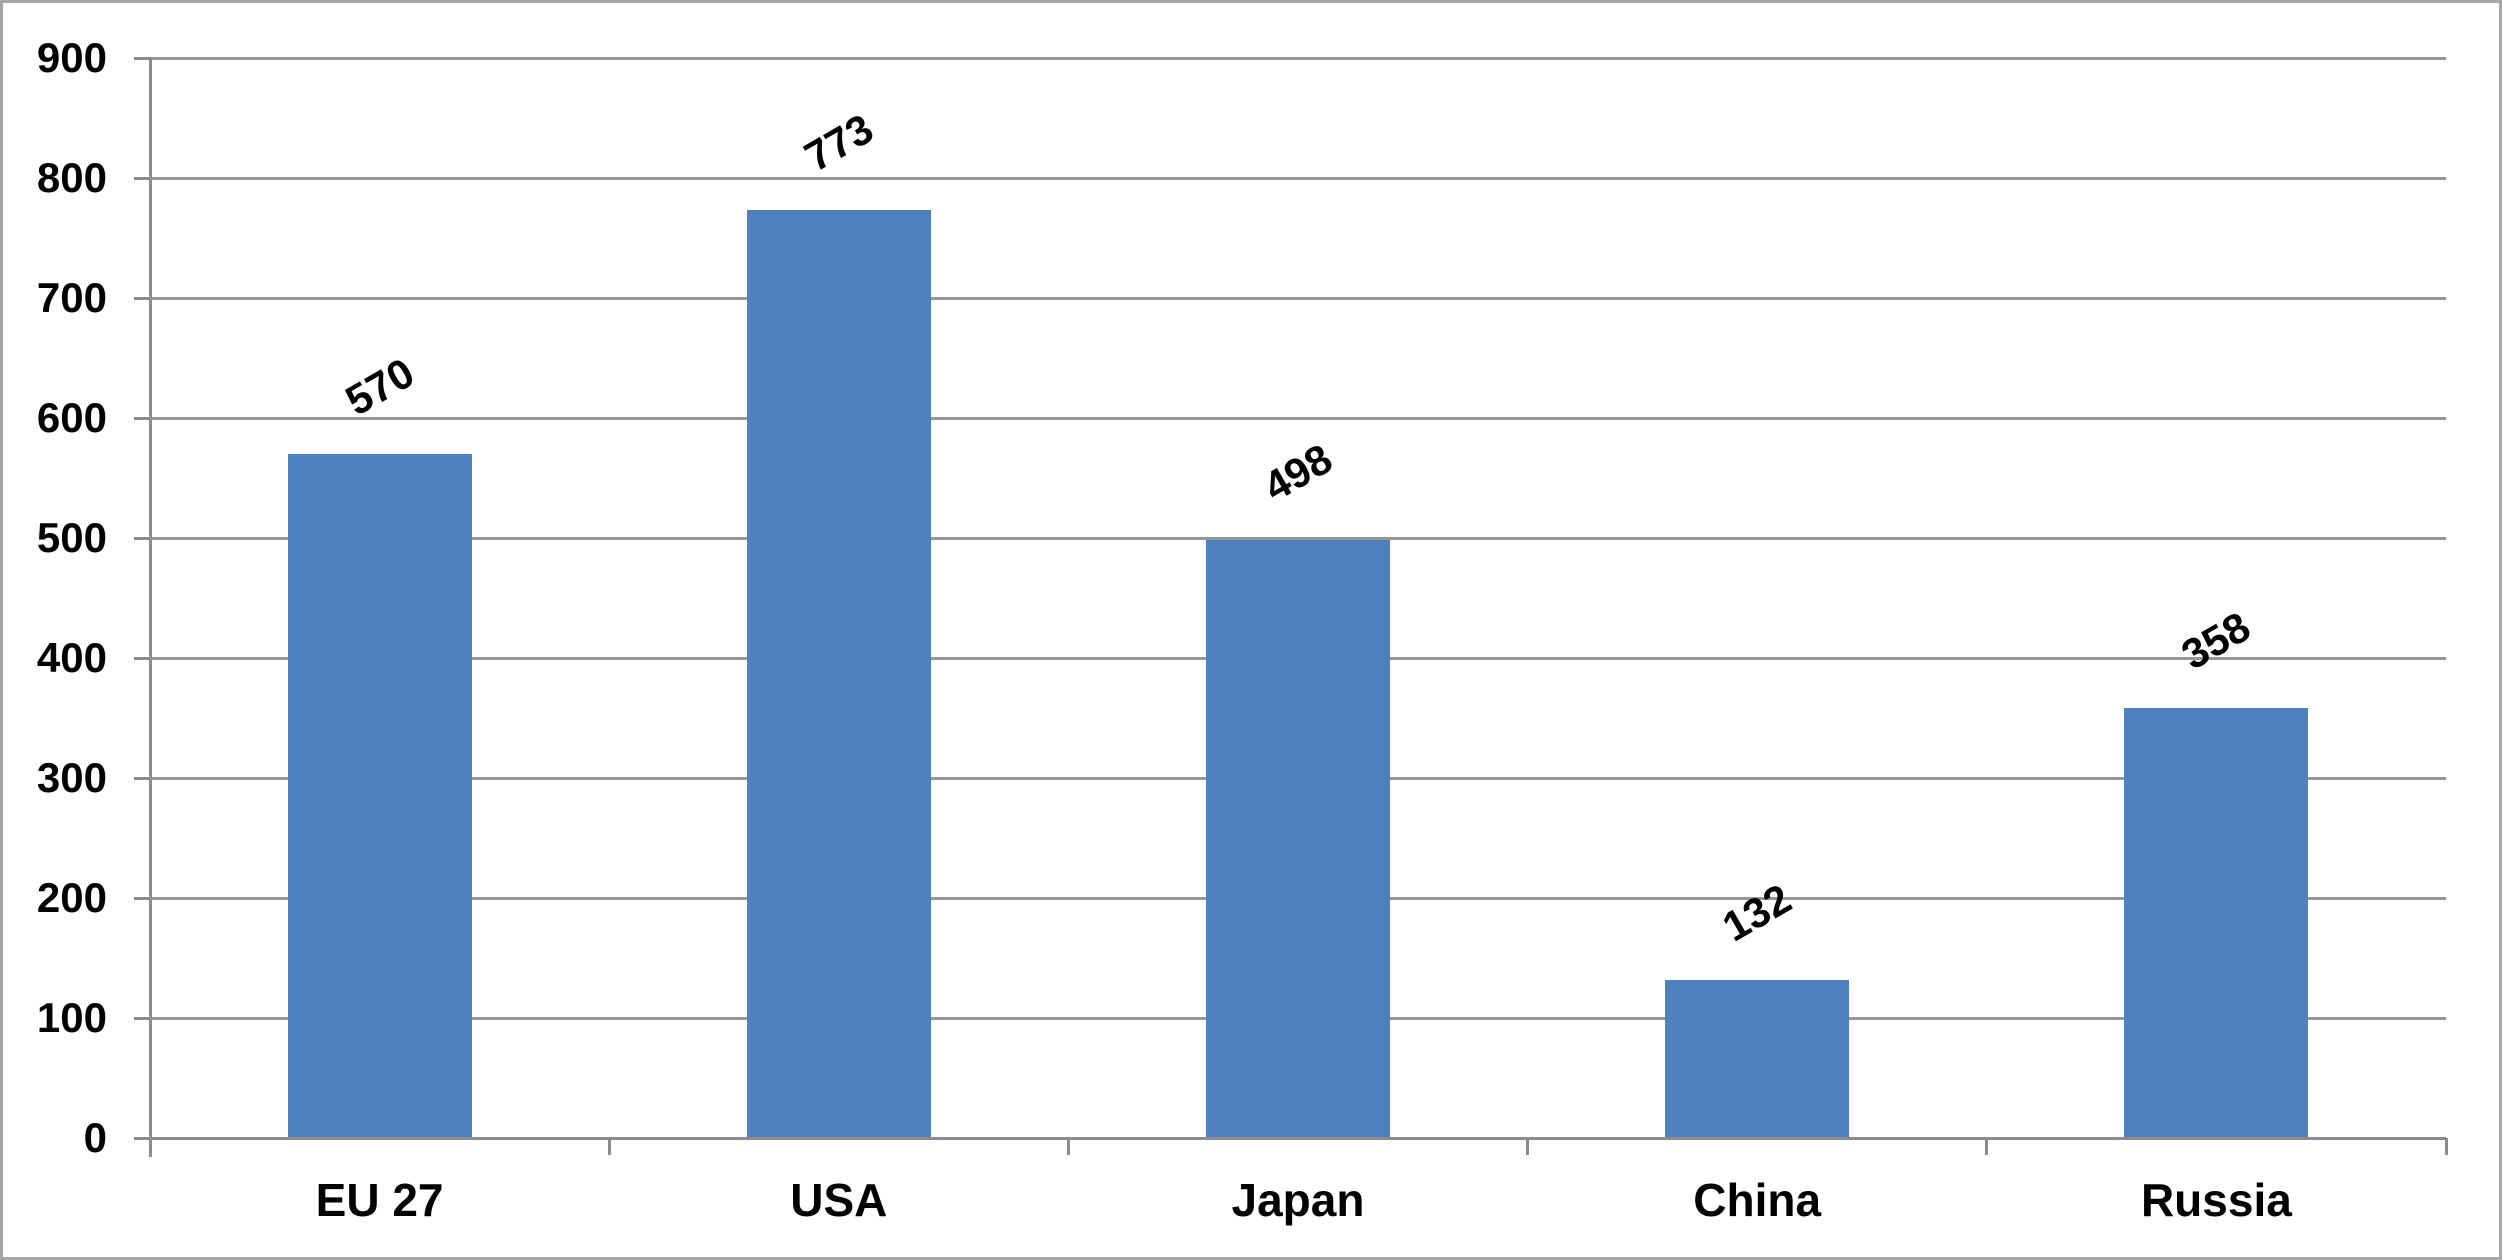 The height and width of the screenshot is (1260, 2502). Describe the element at coordinates (95, 1137) in the screenshot. I see `y-axis-tick-label: 0` at that location.